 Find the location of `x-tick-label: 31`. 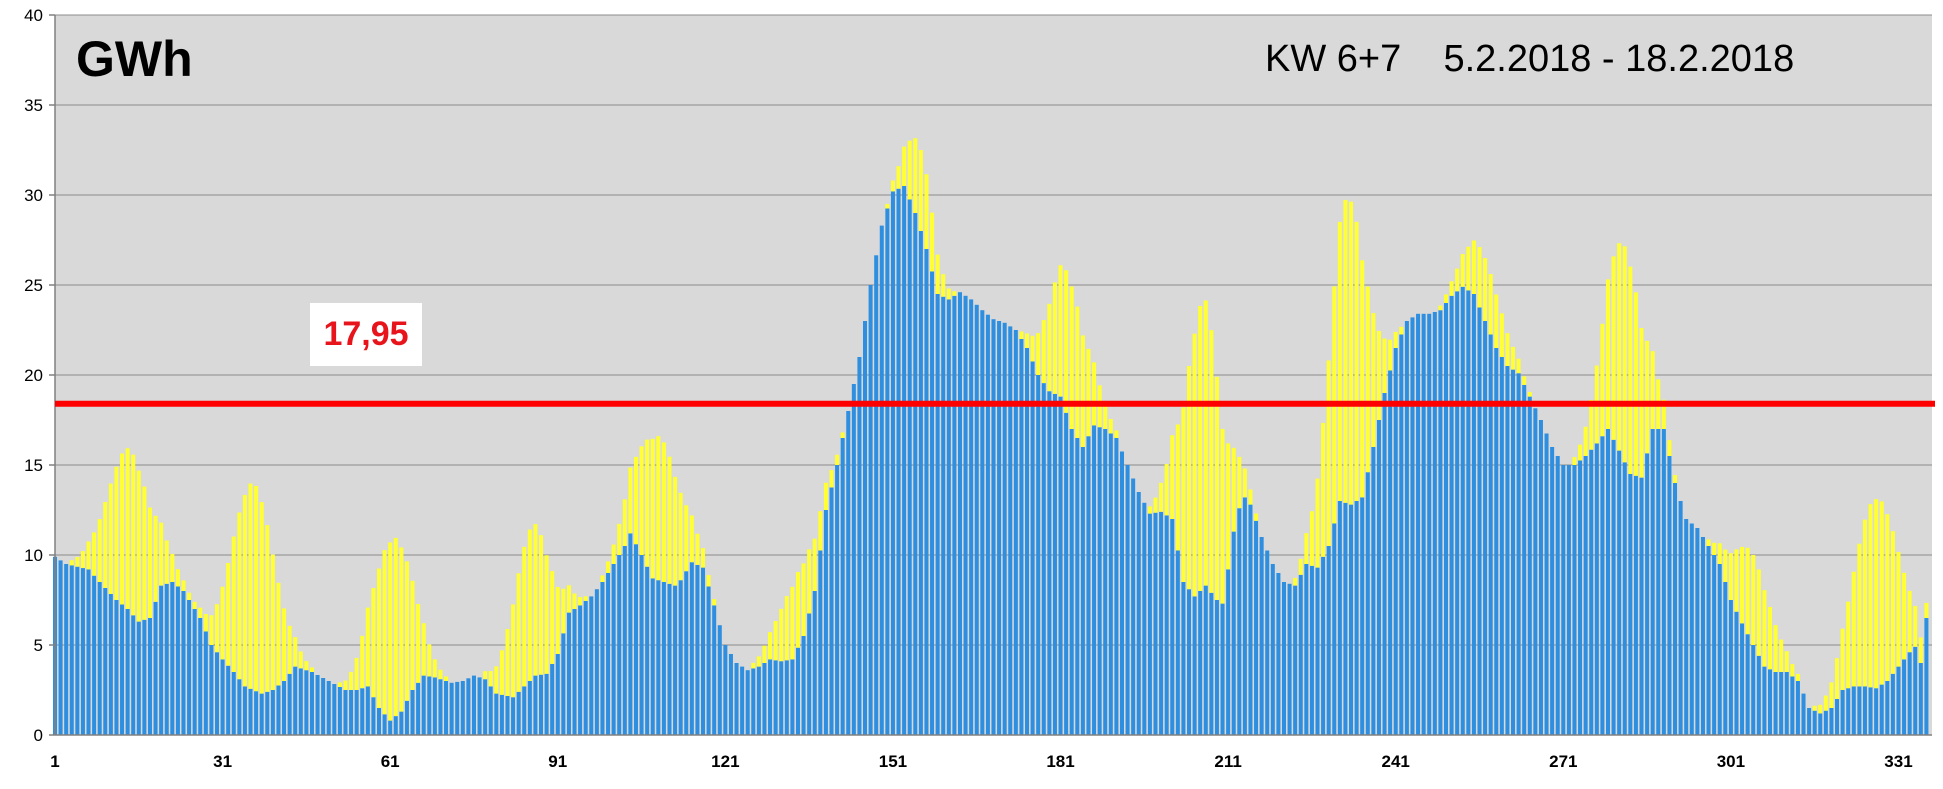

x-tick-label: 31 is located at coordinates (222, 761).